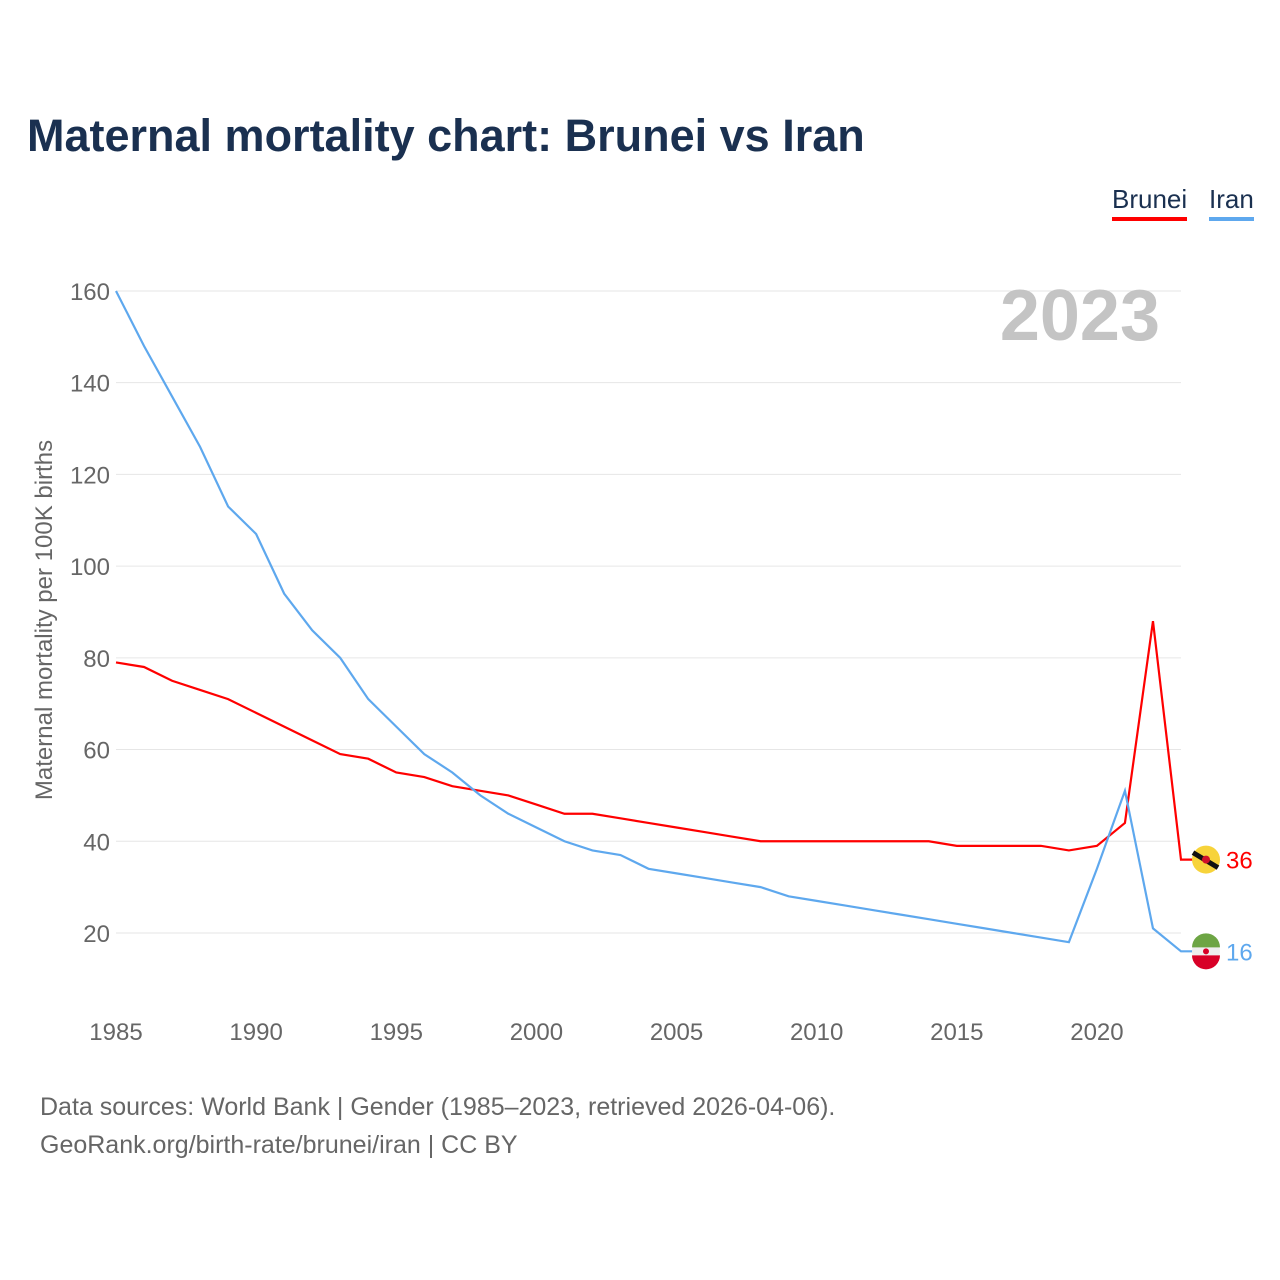 The height and width of the screenshot is (1280, 1280). What do you see at coordinates (446, 135) in the screenshot?
I see `chart-title: Maternal mortality chart: Brunei vs Iran` at bounding box center [446, 135].